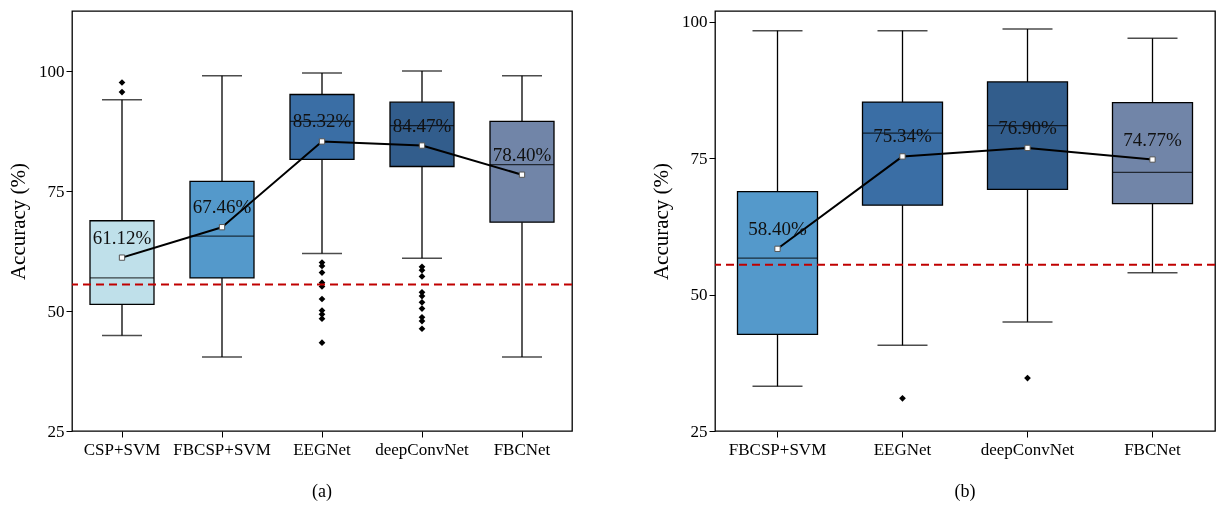 This screenshot has width=1226, height=513. Describe the element at coordinates (322, 491) in the screenshot. I see `text: (a)` at that location.